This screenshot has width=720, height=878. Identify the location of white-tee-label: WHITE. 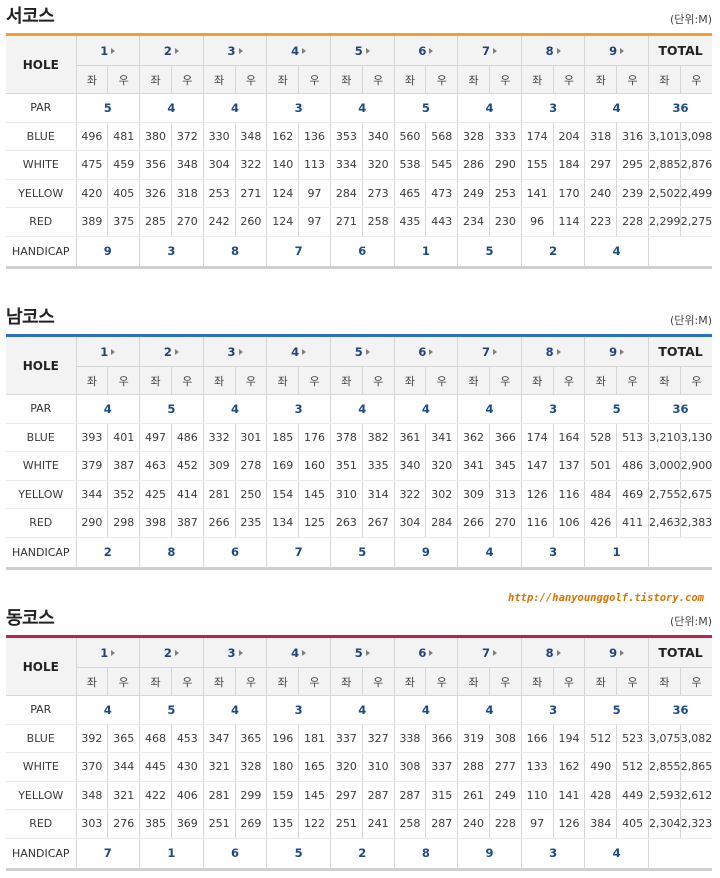
(41, 165).